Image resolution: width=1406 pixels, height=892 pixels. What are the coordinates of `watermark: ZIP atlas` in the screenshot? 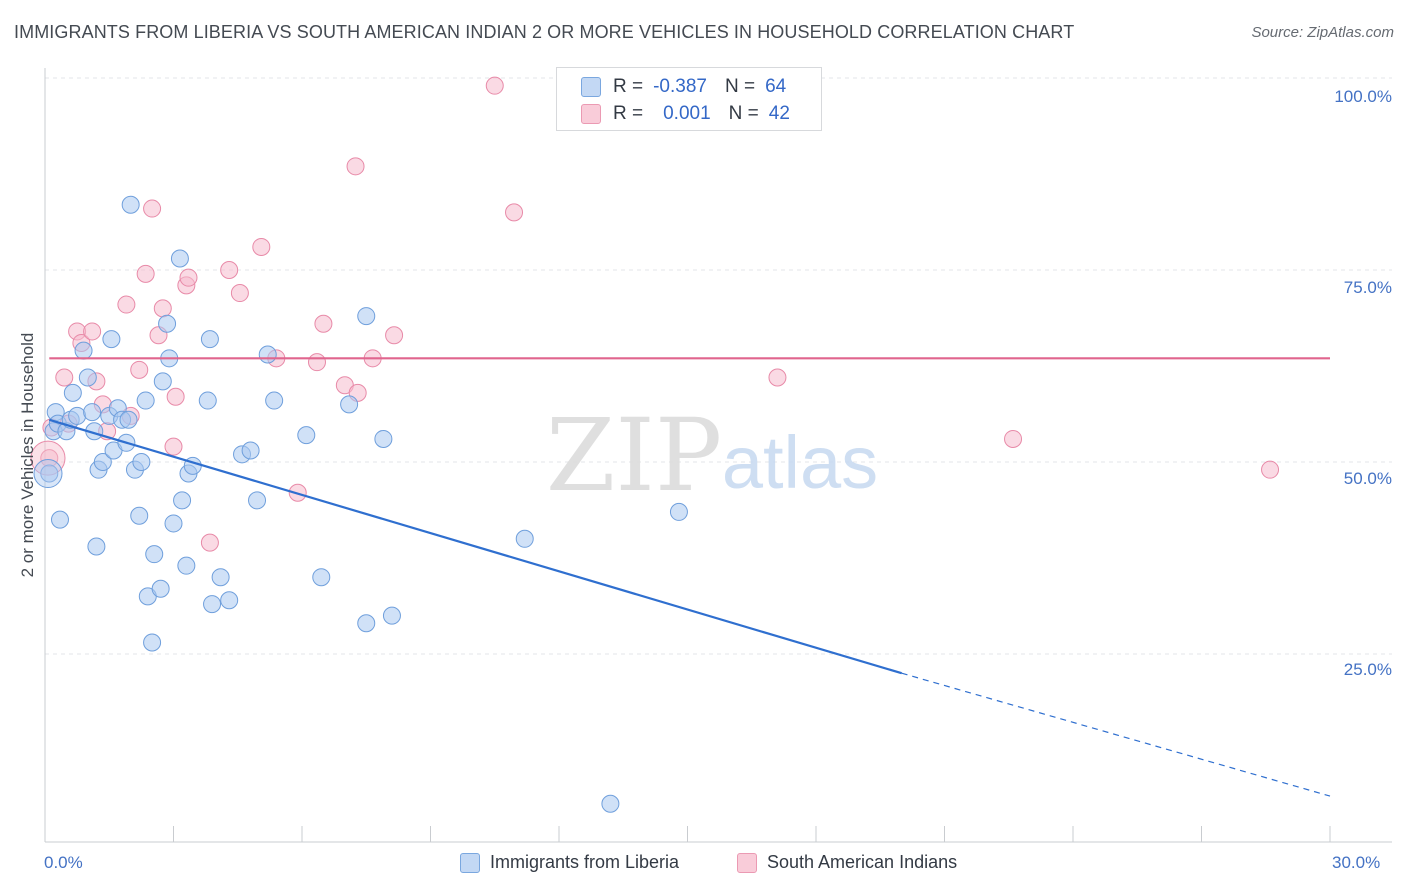 It's located at (712, 455).